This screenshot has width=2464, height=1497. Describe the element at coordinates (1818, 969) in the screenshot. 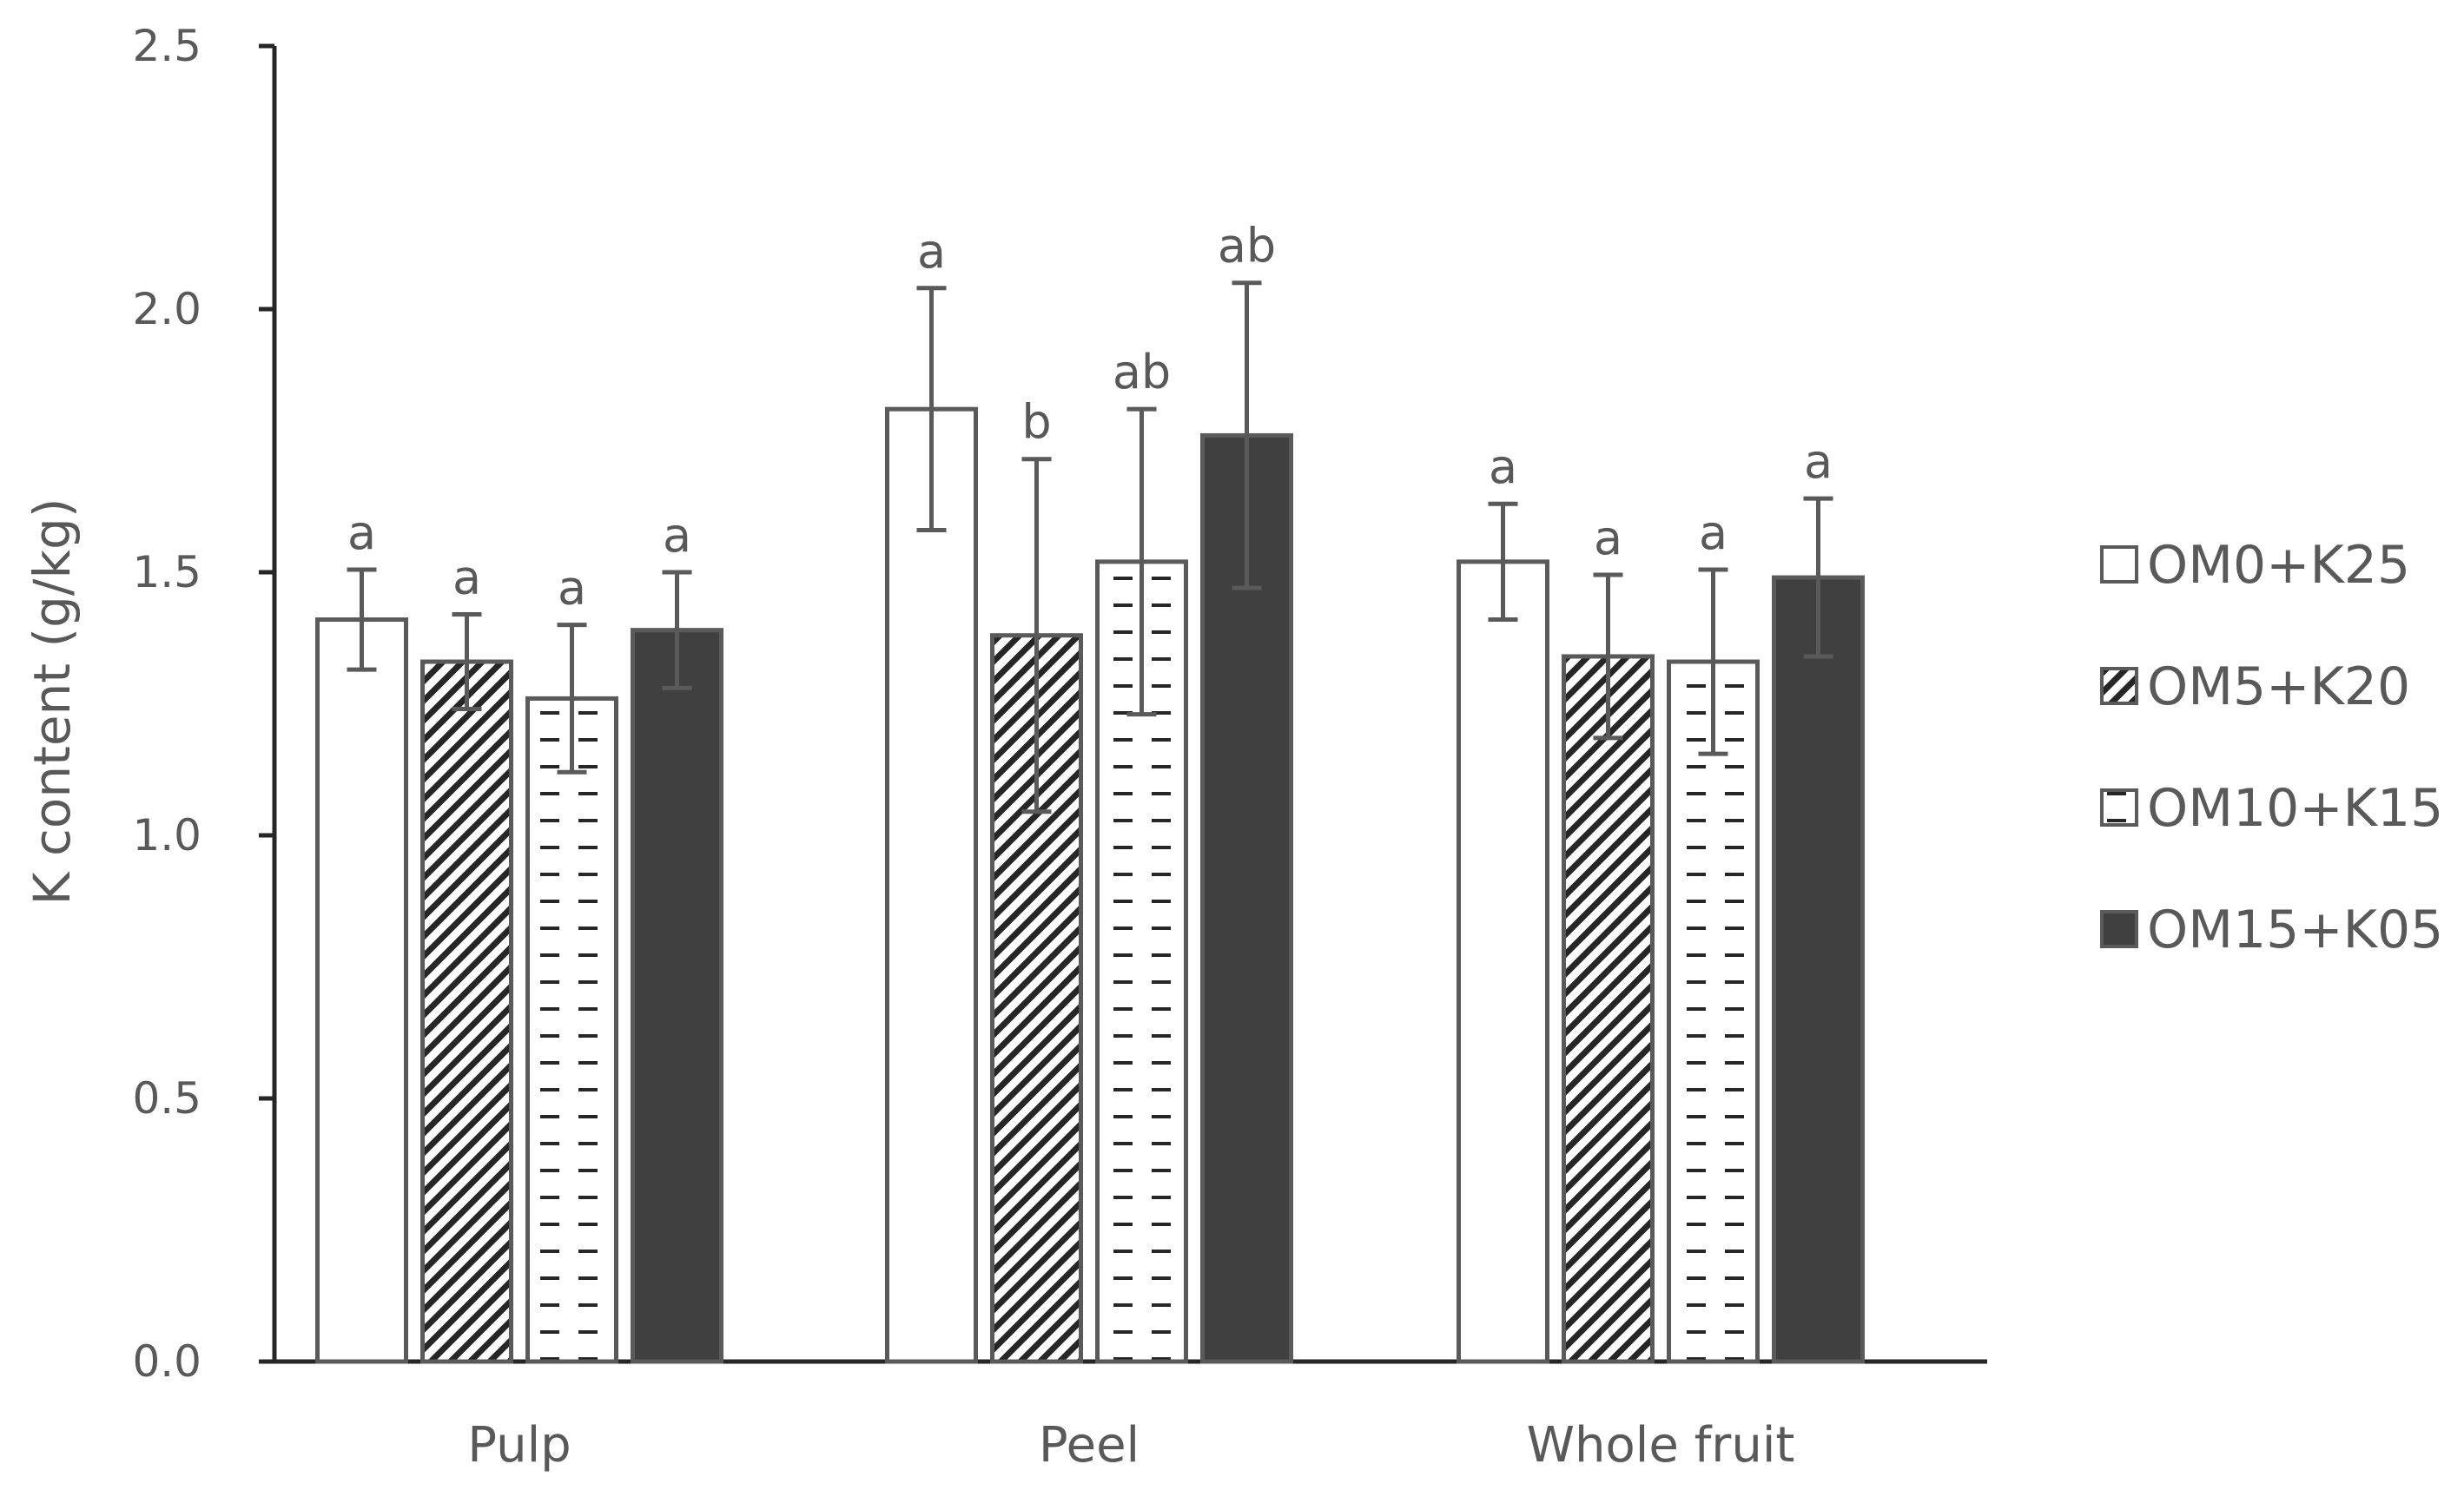

I see `bar-om15-k05-whole-fruit` at that location.